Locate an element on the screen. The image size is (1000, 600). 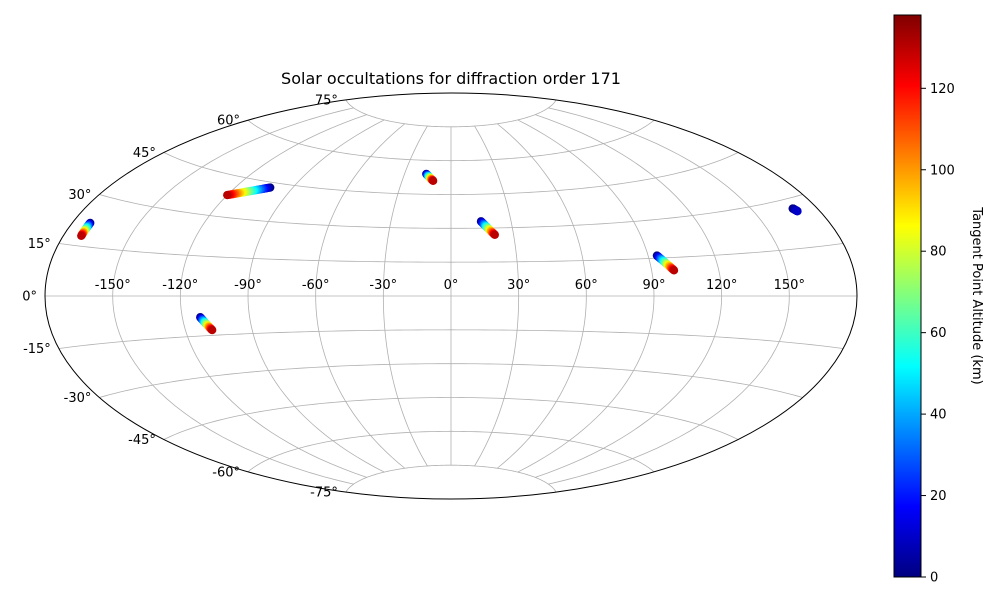
colorbar-tick-label: 60 is located at coordinates (938, 333).